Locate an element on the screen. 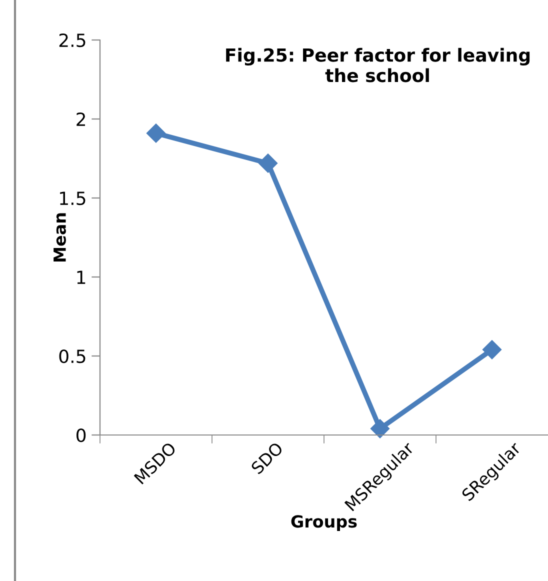  y-tick-label: 2 is located at coordinates (80, 119).